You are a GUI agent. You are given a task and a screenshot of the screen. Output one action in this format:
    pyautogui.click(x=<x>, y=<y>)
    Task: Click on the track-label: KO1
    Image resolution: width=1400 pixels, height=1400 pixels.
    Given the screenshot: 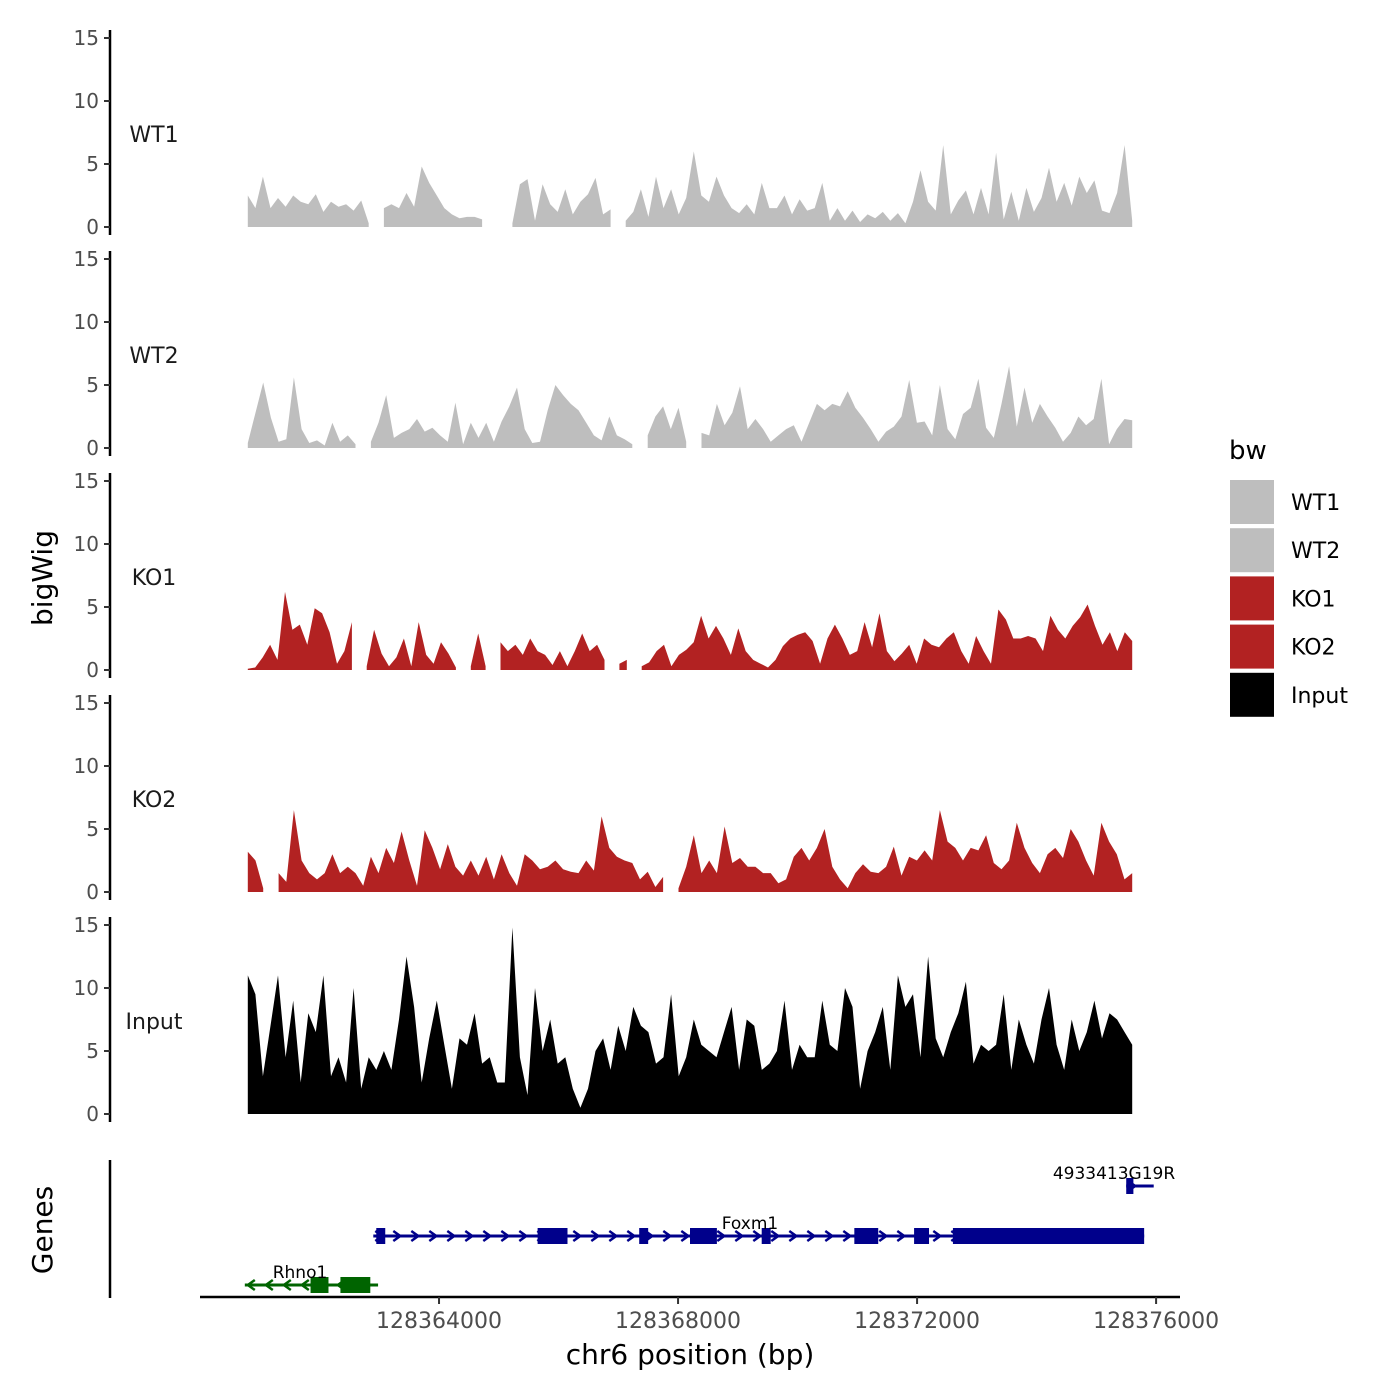 What is the action you would take?
    pyautogui.click(x=154, y=578)
    